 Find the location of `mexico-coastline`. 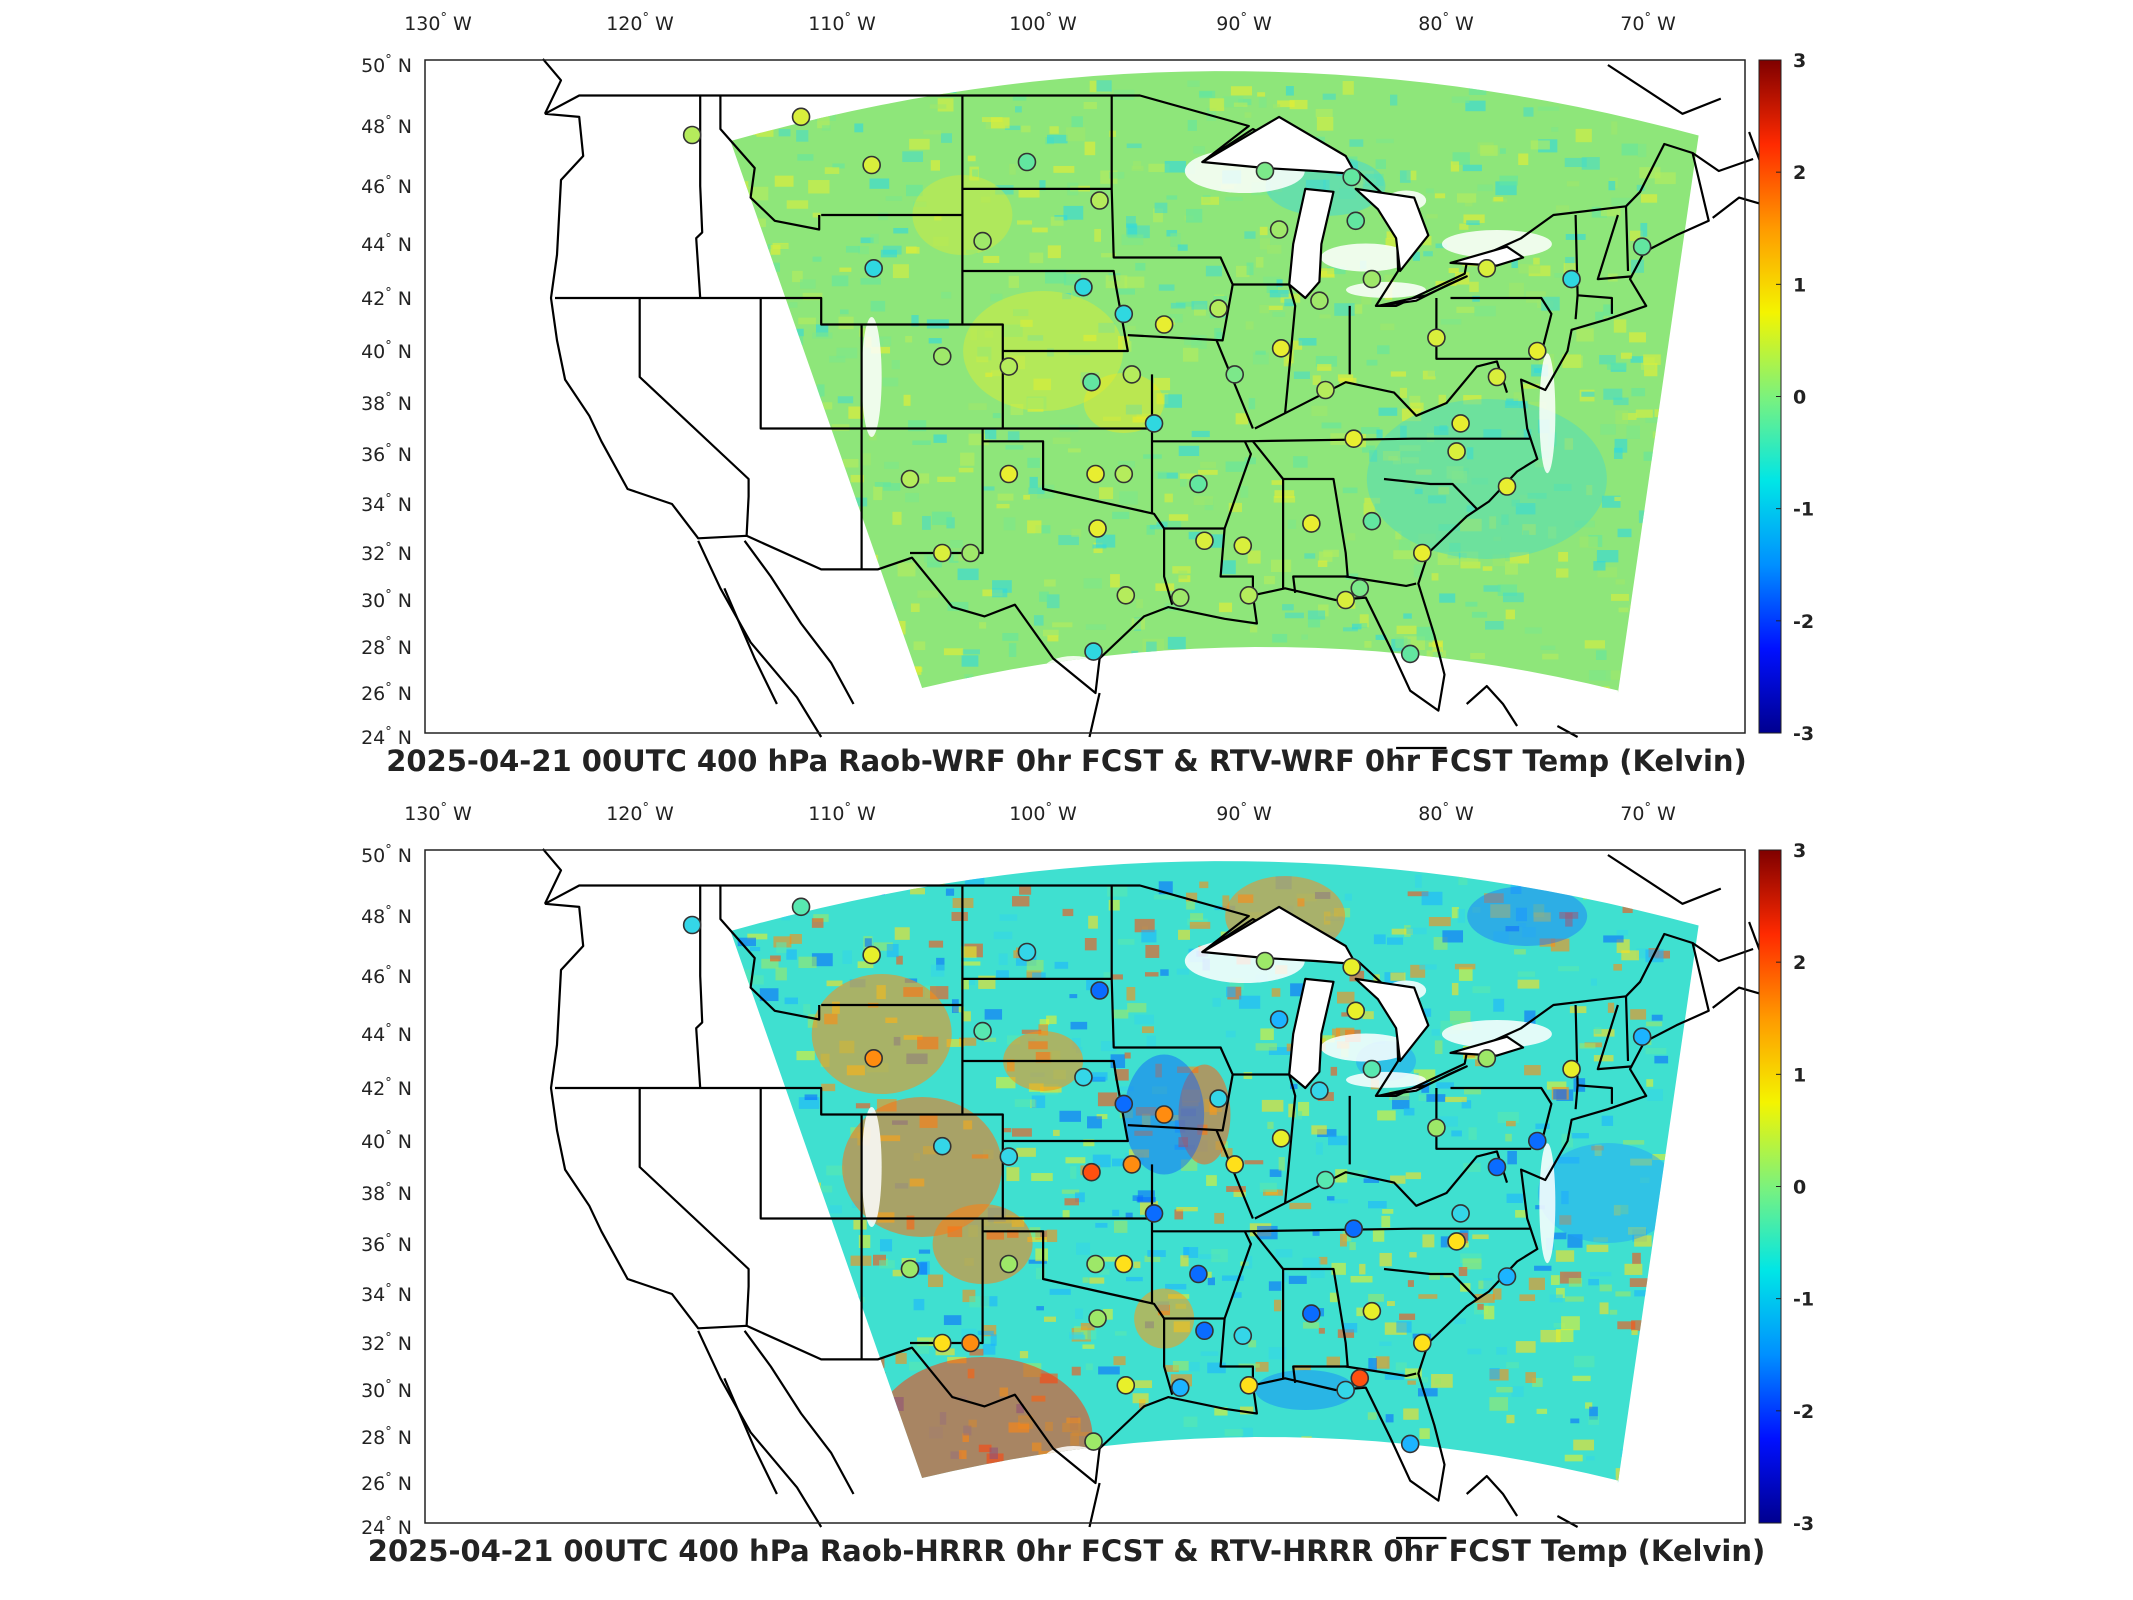

mexico-coastline is located at coordinates (1094, 1505).